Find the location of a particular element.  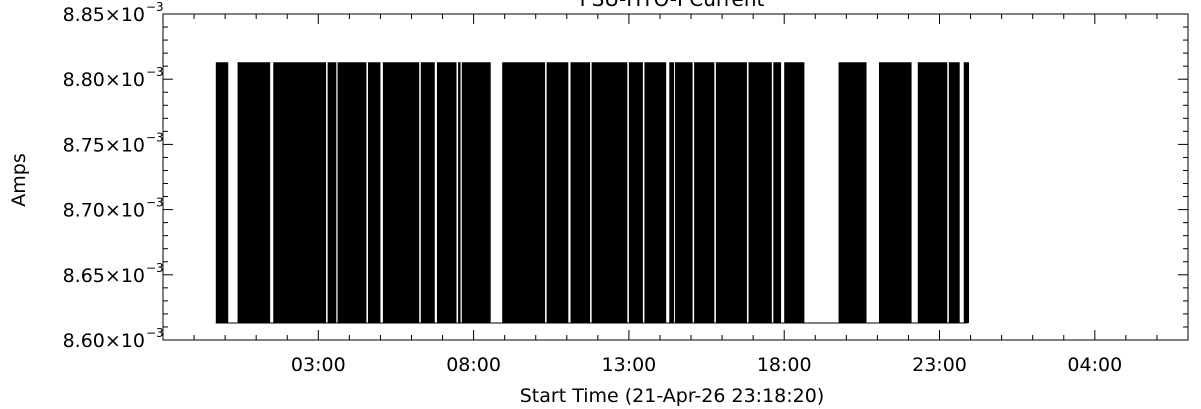

x-axis-label: Start Time (21-Apr-26 23:18:20) is located at coordinates (672, 396).